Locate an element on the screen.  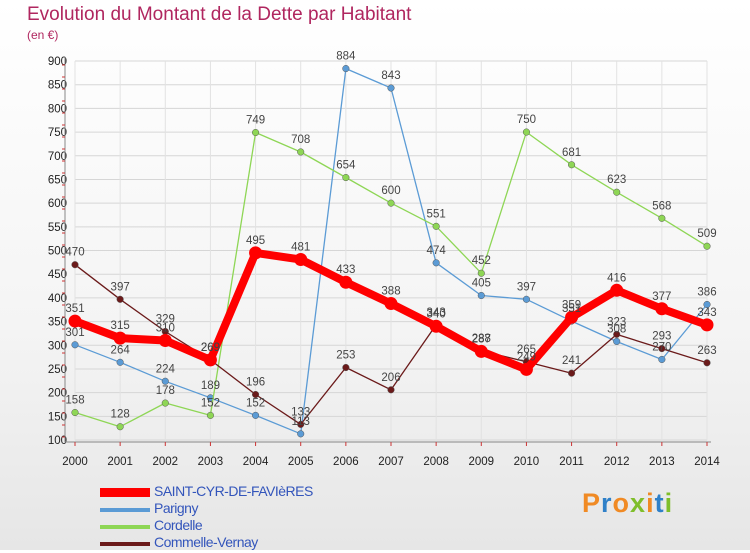
data-label: 128 is located at coordinates (120, 415).